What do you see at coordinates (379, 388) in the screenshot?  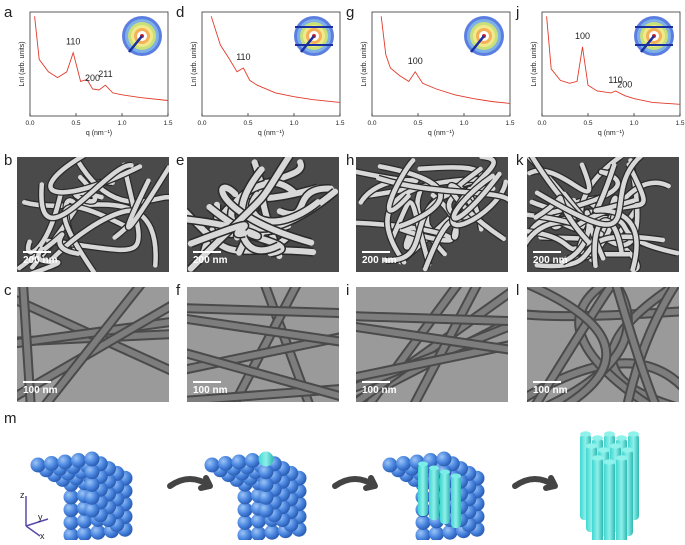 I see `scale-bar: 100 nm` at bounding box center [379, 388].